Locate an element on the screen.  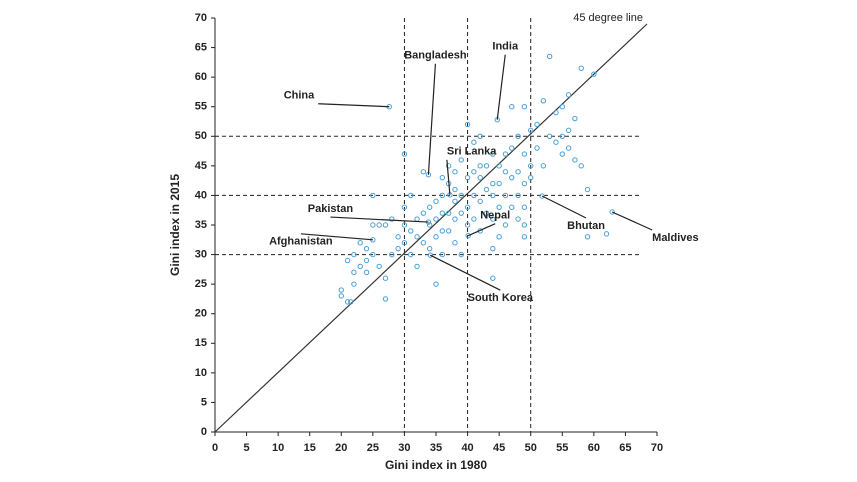
x-tick-label: 20 is located at coordinates (341, 448).